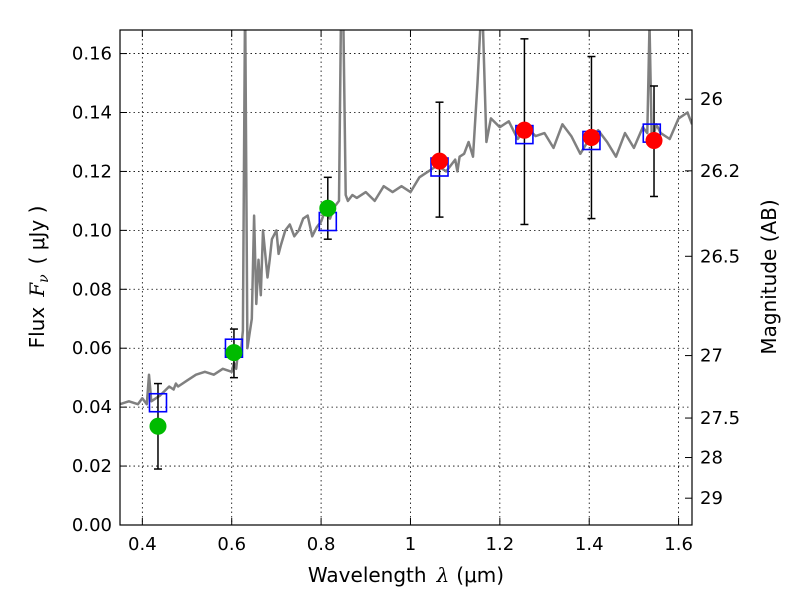  Describe the element at coordinates (712, 299) in the screenshot. I see `right-axis-ticks: 26 26.2 26.5 27 27.5 28 29` at that location.